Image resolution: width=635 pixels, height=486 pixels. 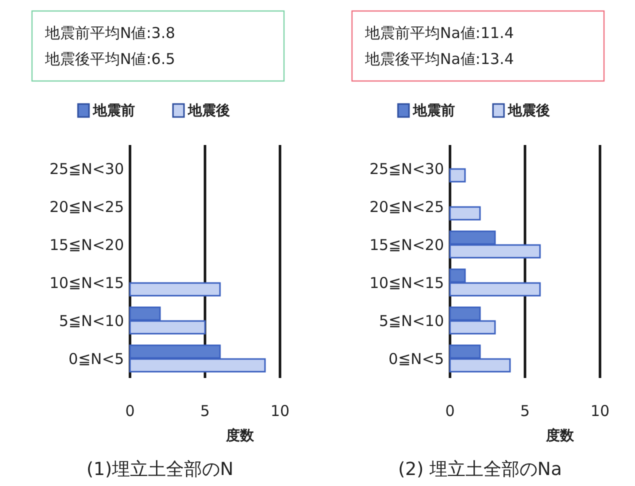 What do you see at coordinates (439, 59) in the screenshot?
I see `text: 地震後平均Na値:13.4` at bounding box center [439, 59].